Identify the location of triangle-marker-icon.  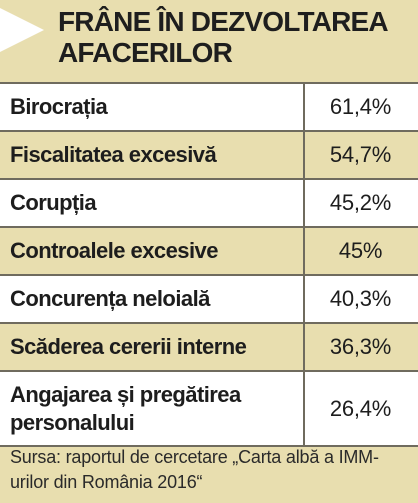
(22, 30).